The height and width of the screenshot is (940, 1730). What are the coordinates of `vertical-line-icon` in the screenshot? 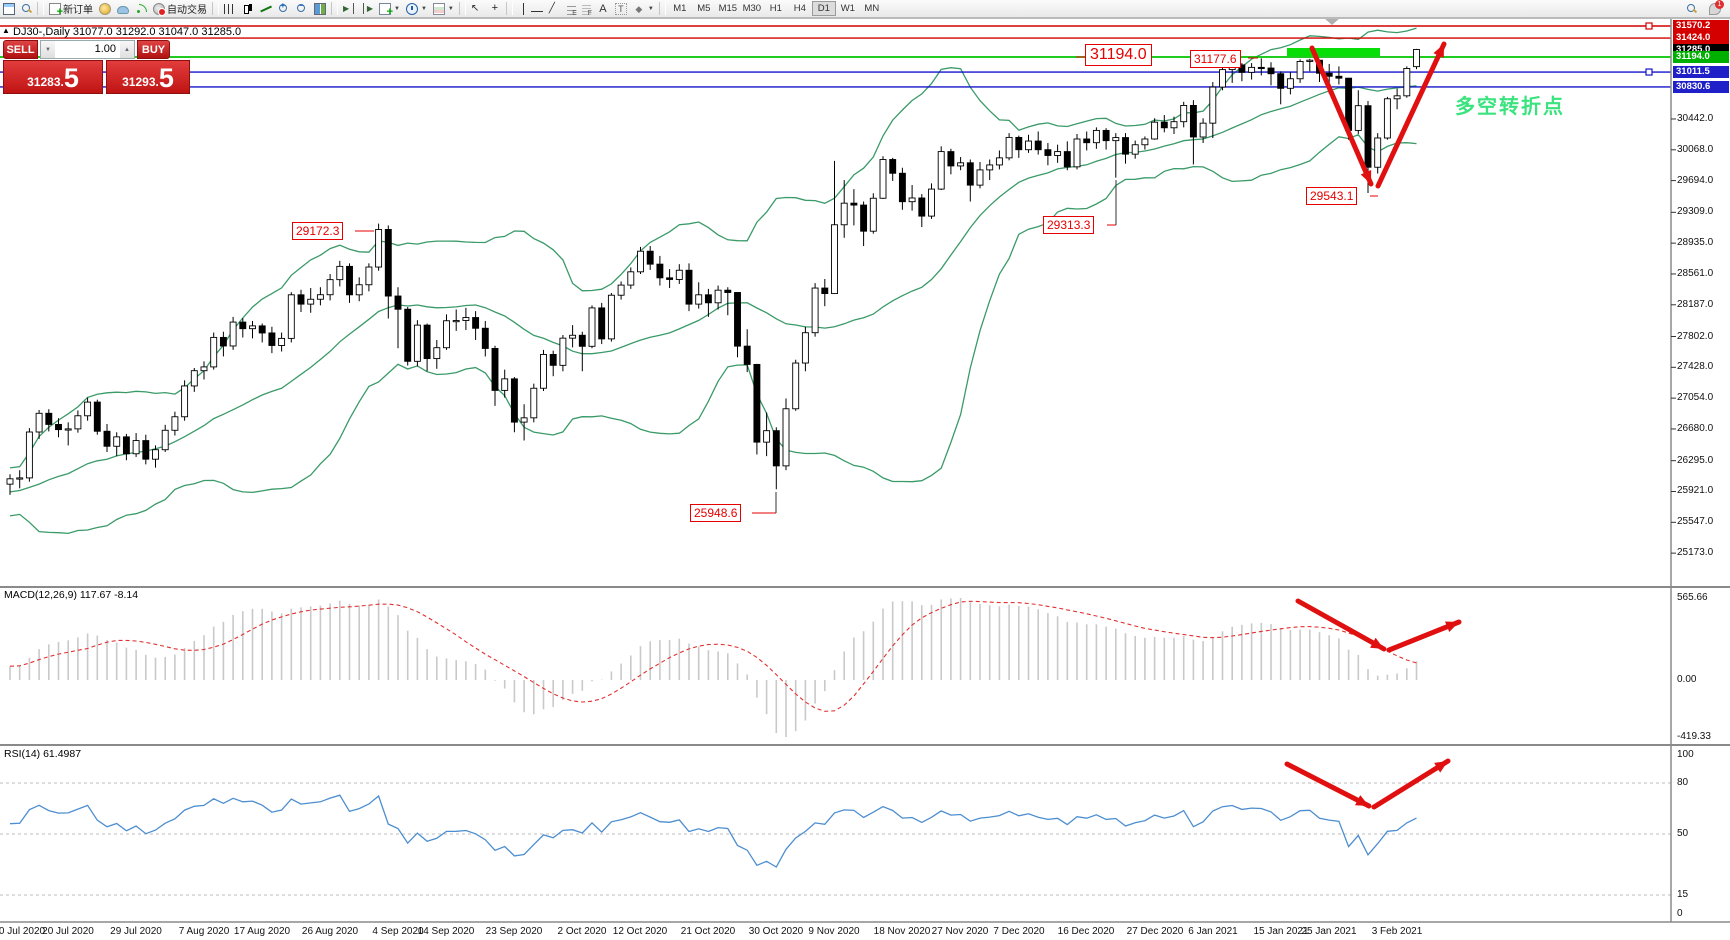 It's located at (523, 8).